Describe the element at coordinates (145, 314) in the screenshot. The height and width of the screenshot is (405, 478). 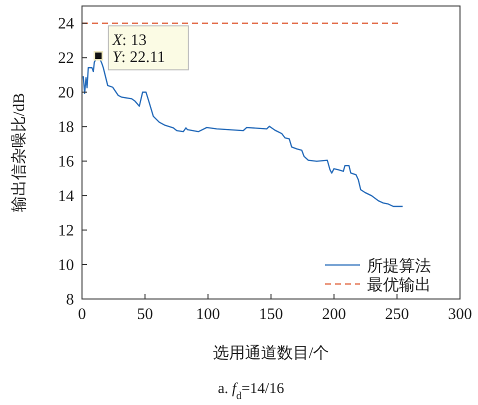
I see `x-tick-label: 50` at that location.